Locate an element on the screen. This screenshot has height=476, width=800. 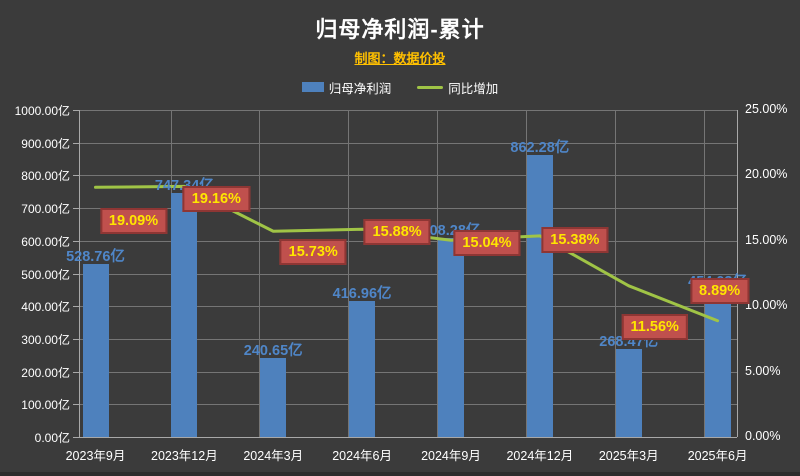
left-axis-label: 800.00亿 is located at coordinates (45, 176).